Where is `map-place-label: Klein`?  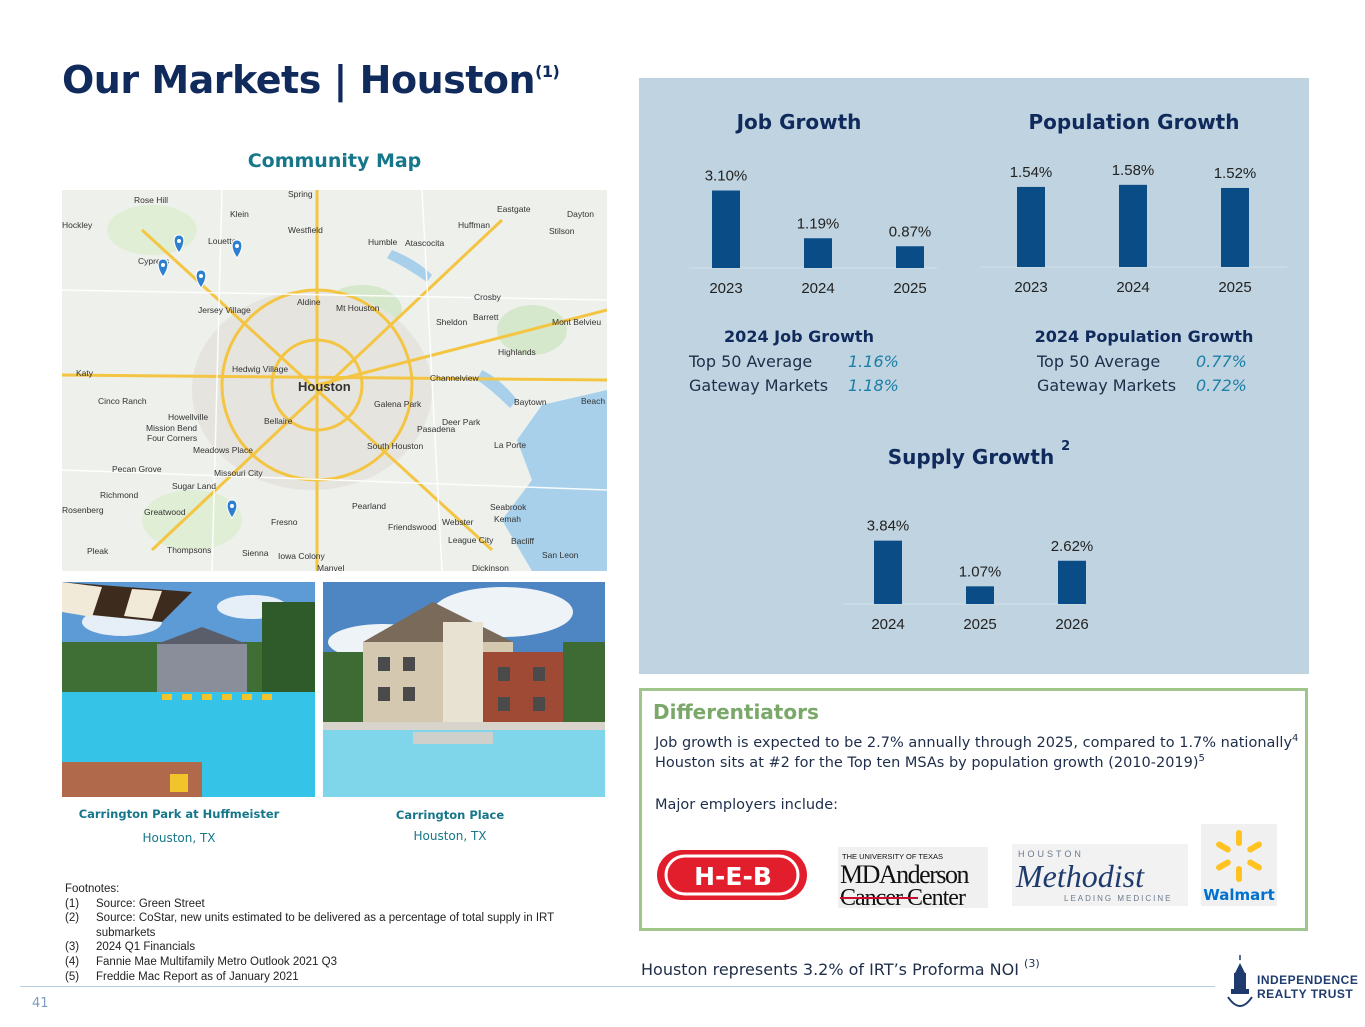 map-place-label: Klein is located at coordinates (239, 214).